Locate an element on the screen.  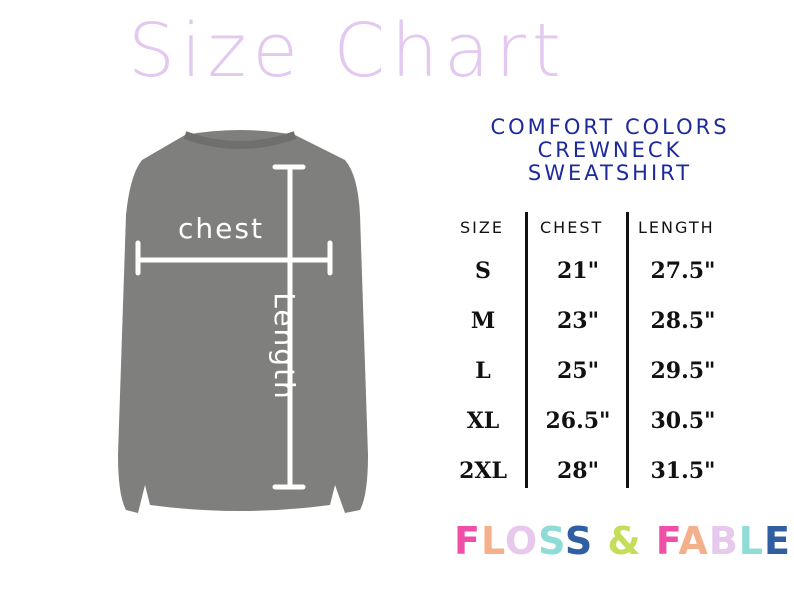
cell-chest: 26.5" is located at coordinates (578, 421).